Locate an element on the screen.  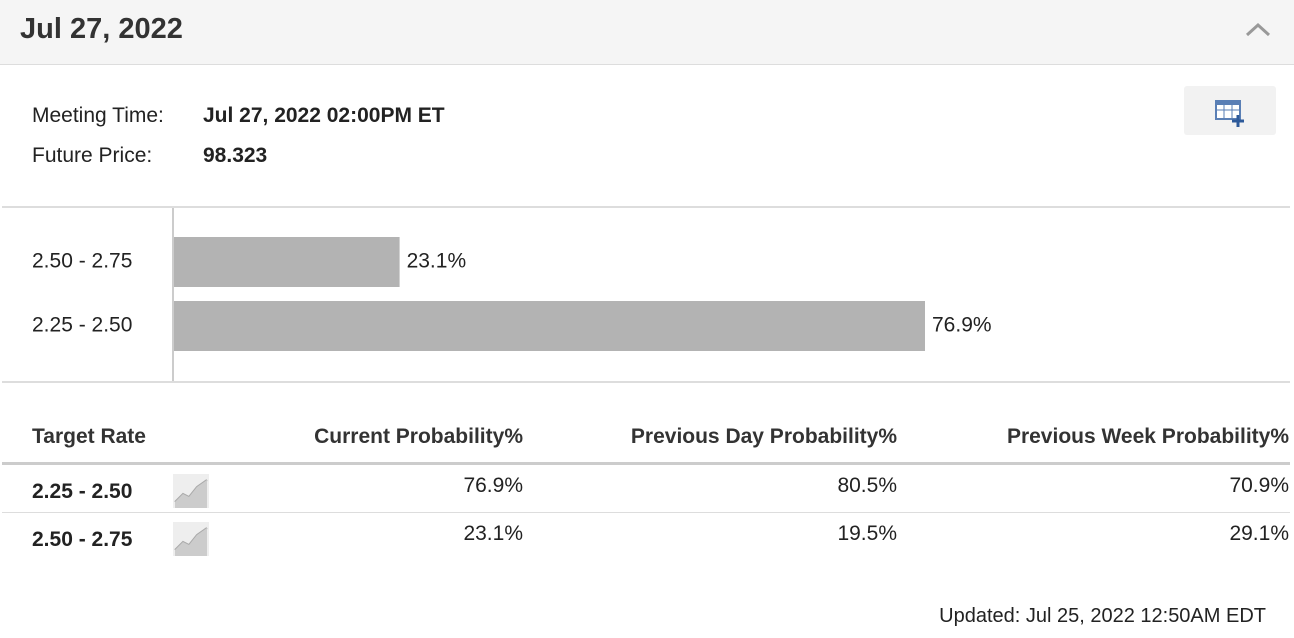
value-label: 23.1% is located at coordinates (437, 261).